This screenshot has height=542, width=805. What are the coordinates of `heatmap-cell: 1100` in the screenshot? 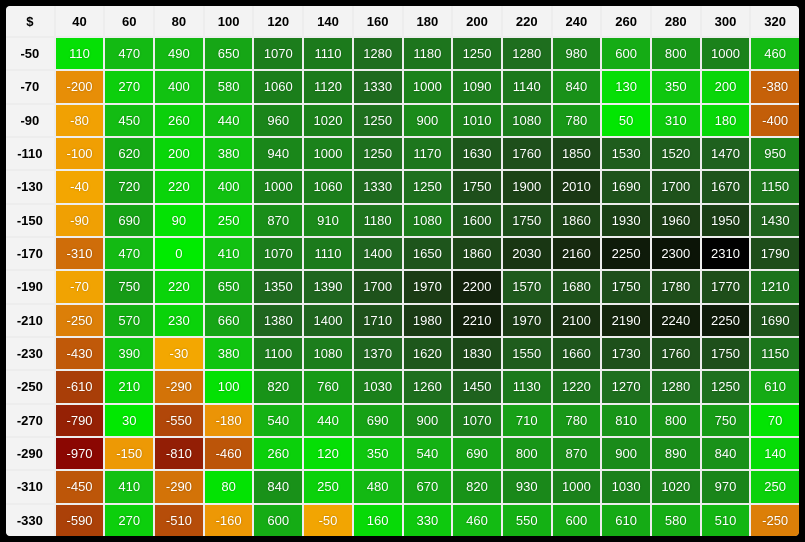 It's located at (278, 354).